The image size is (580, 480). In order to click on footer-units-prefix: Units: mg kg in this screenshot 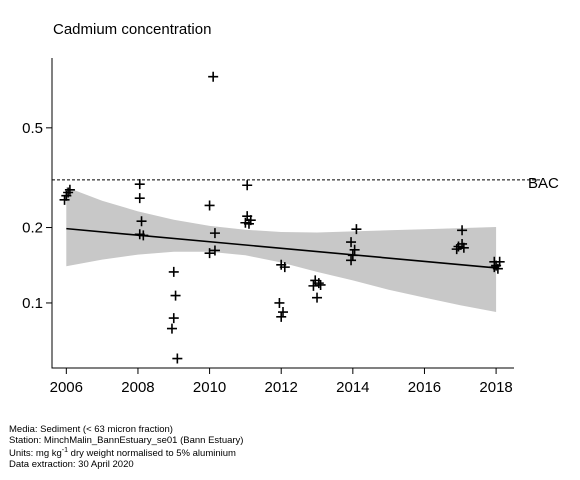, I will do `click(35, 454)`.